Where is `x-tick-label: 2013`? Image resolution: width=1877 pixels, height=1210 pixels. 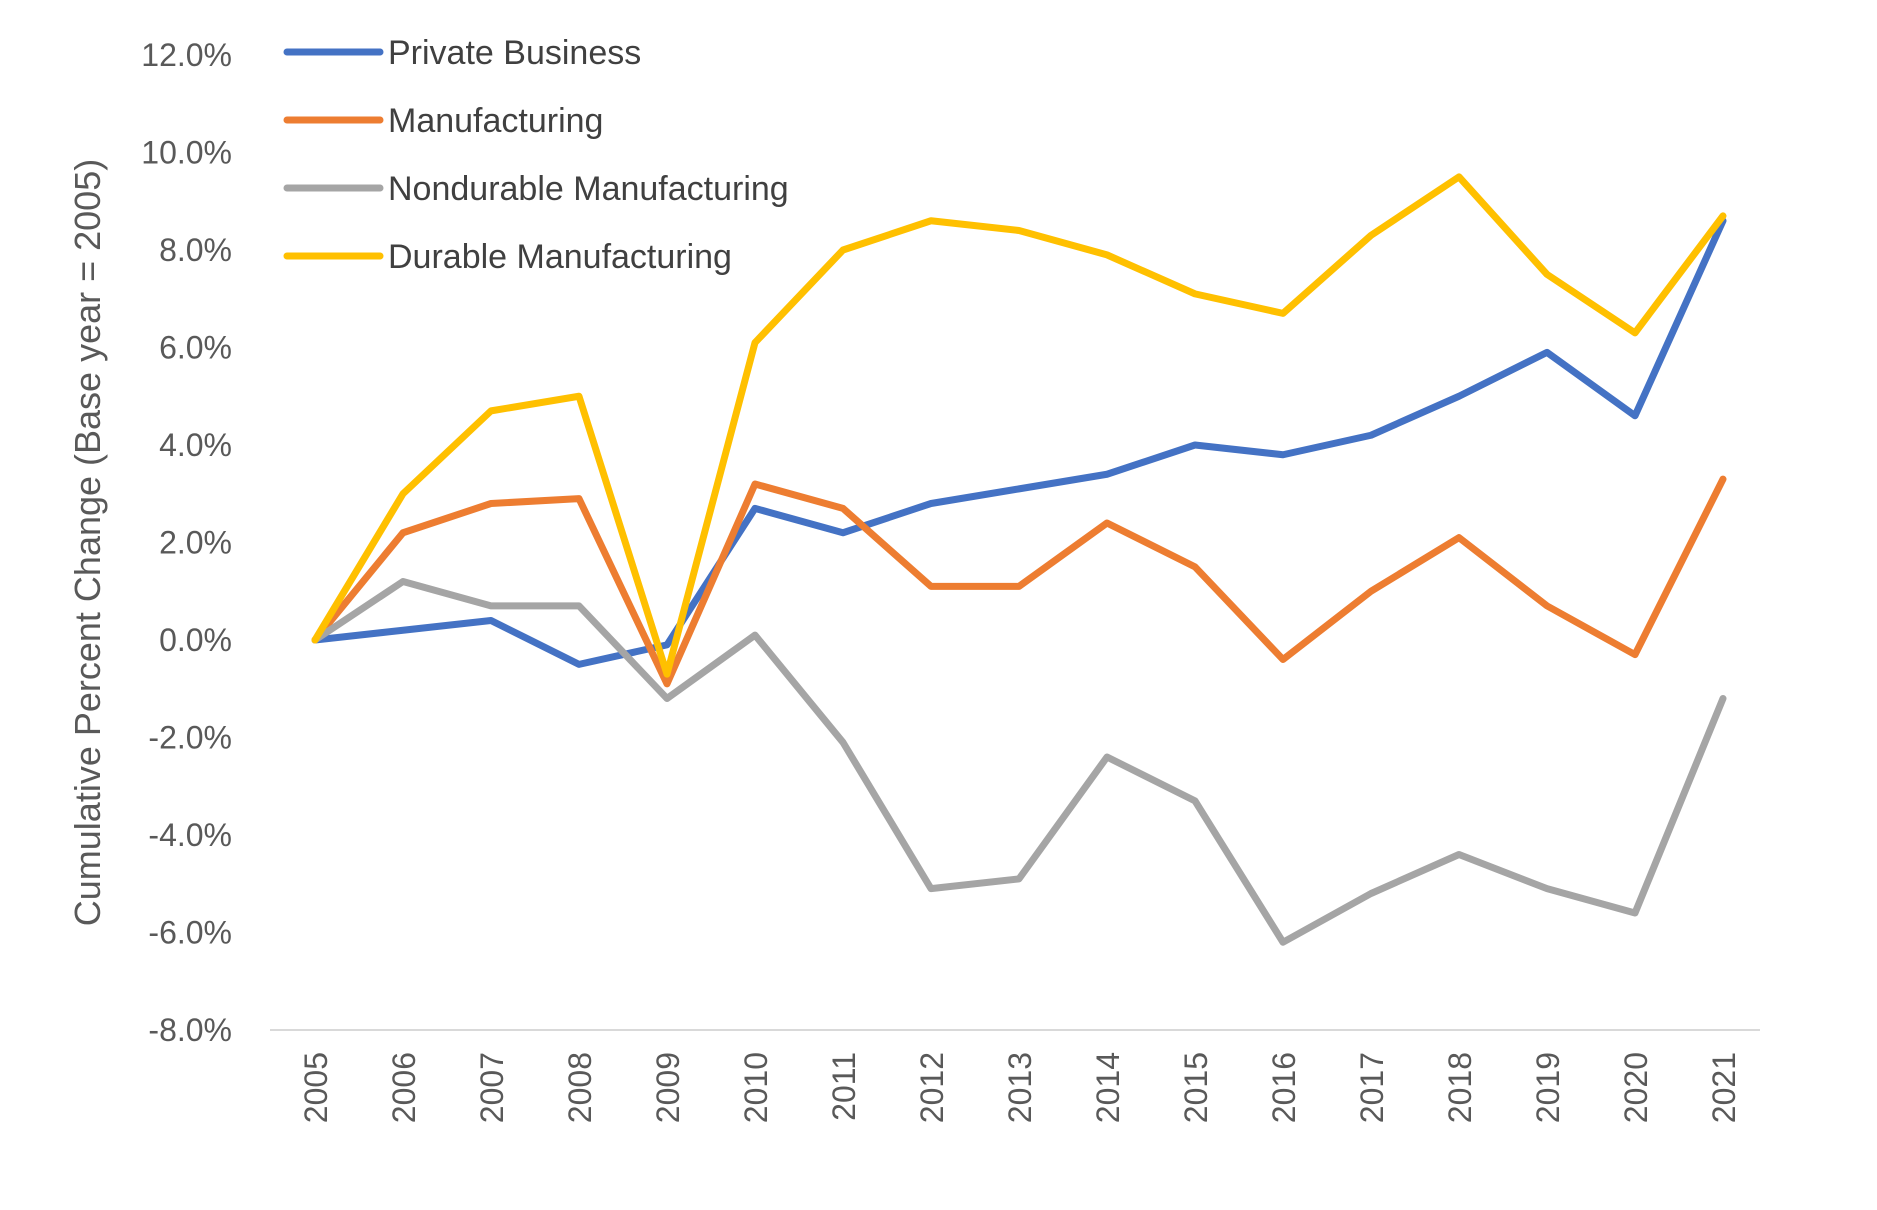
x-tick-label: 2013 is located at coordinates (1020, 1087).